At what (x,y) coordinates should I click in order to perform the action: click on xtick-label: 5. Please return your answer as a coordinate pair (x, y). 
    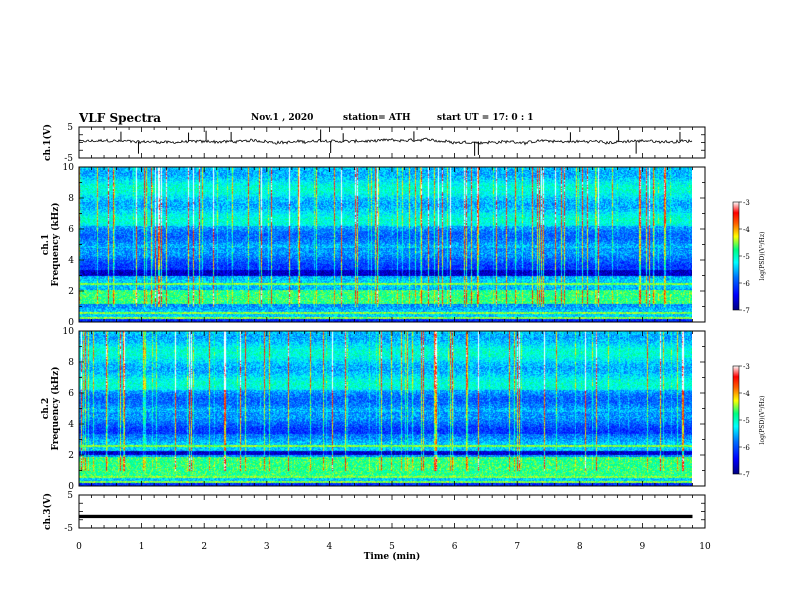
    Looking at the image, I should click on (392, 547).